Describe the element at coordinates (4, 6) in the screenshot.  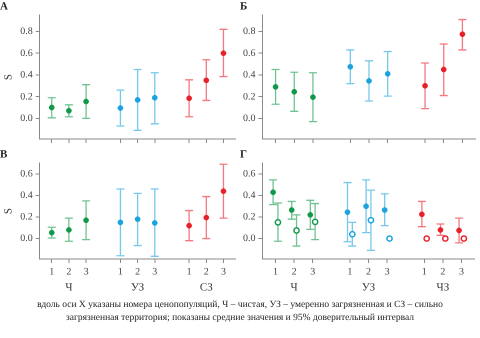
I see `chart-title: А` at that location.